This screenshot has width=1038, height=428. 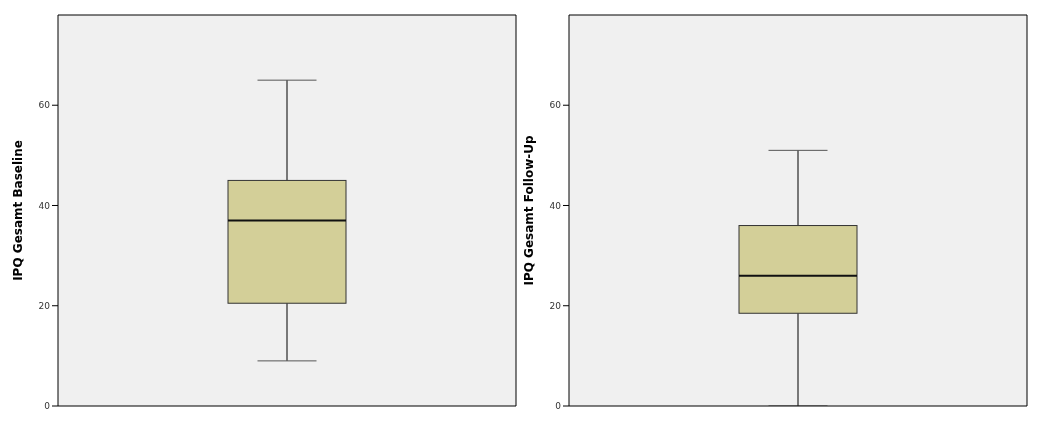 I want to click on y-axis-title: IPQ Gesamt Baseline, so click(x=18, y=210).